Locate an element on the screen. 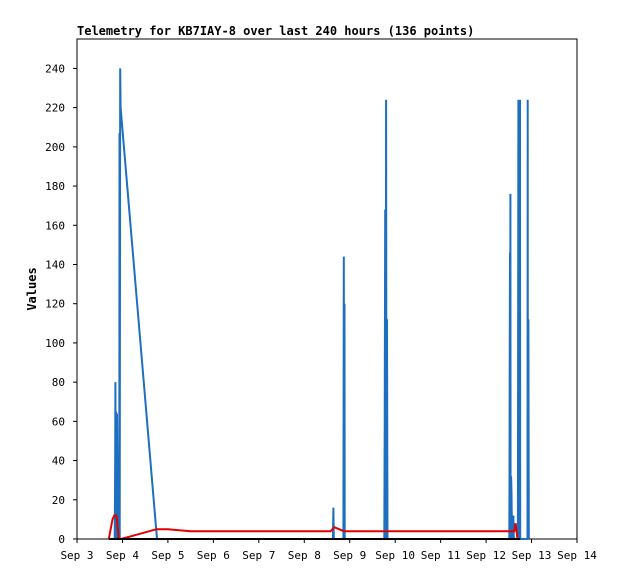 The width and height of the screenshot is (618, 579). x-tick-label: Sep 14 is located at coordinates (577, 555).